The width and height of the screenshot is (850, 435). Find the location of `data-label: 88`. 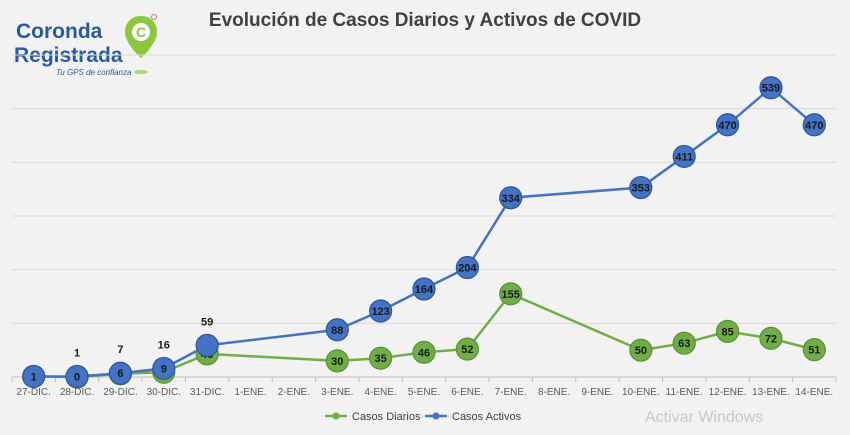

data-label: 88 is located at coordinates (337, 331).